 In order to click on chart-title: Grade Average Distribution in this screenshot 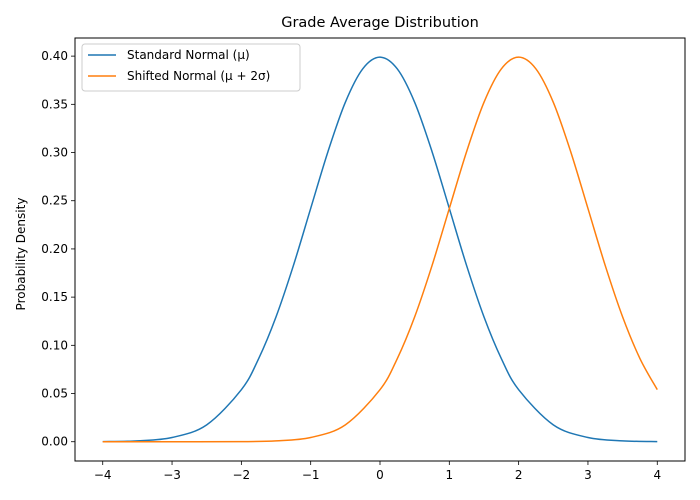, I will do `click(380, 23)`.